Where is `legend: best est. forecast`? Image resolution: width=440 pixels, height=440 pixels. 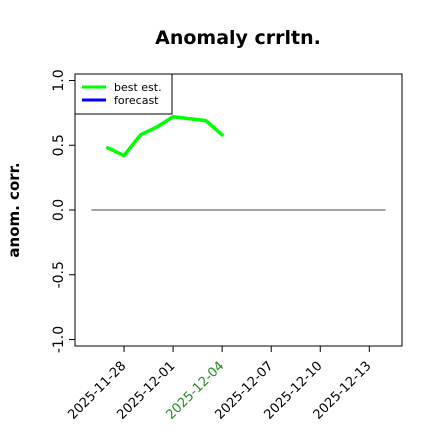 legend: best est. forecast is located at coordinates (123, 94).